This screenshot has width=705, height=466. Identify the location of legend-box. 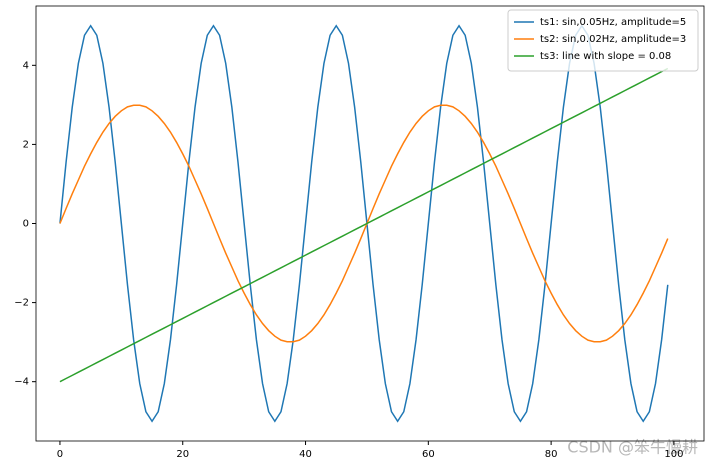
(603, 40).